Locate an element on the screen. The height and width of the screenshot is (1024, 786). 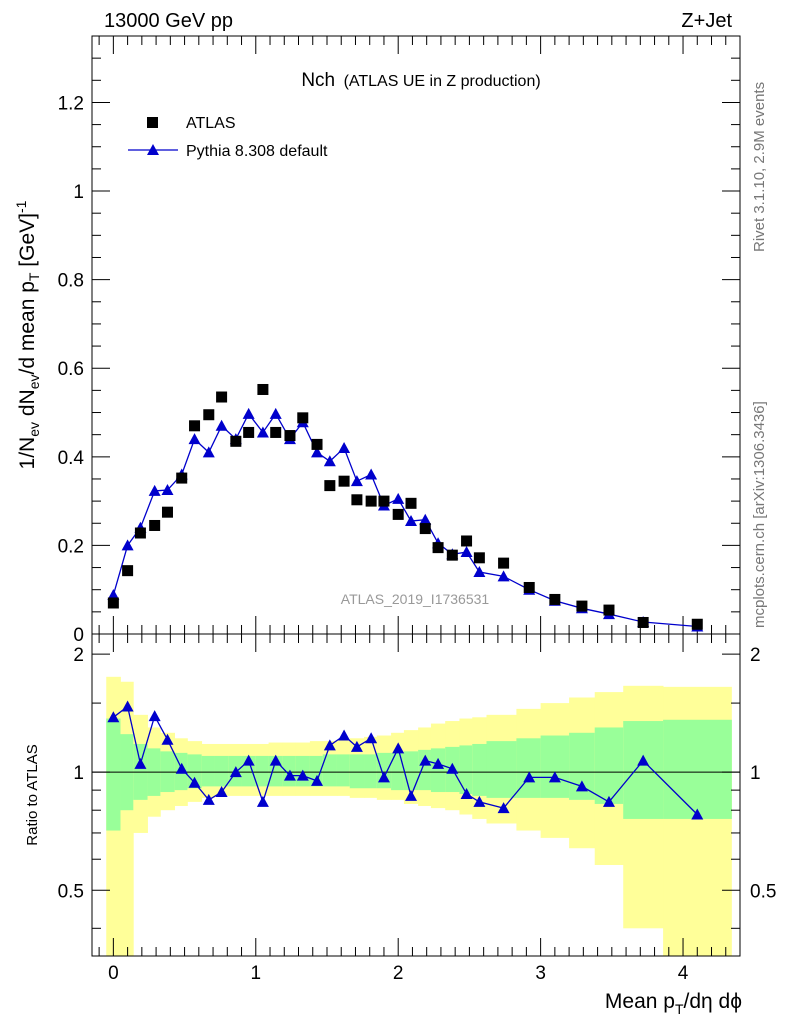
ratio-y-tick-label-right: 2 is located at coordinates (755, 655).